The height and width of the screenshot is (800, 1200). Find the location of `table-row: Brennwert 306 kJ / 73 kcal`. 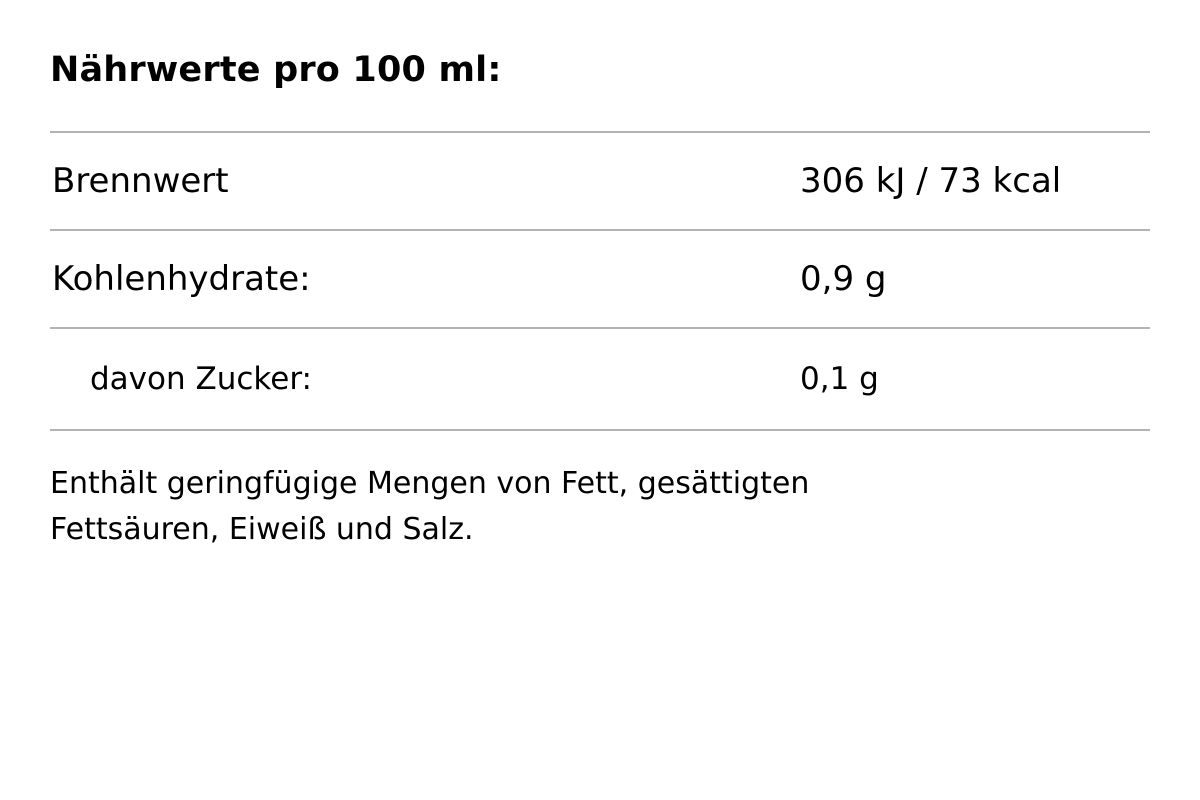

table-row: Brennwert 306 kJ / 73 kcal is located at coordinates (600, 181).